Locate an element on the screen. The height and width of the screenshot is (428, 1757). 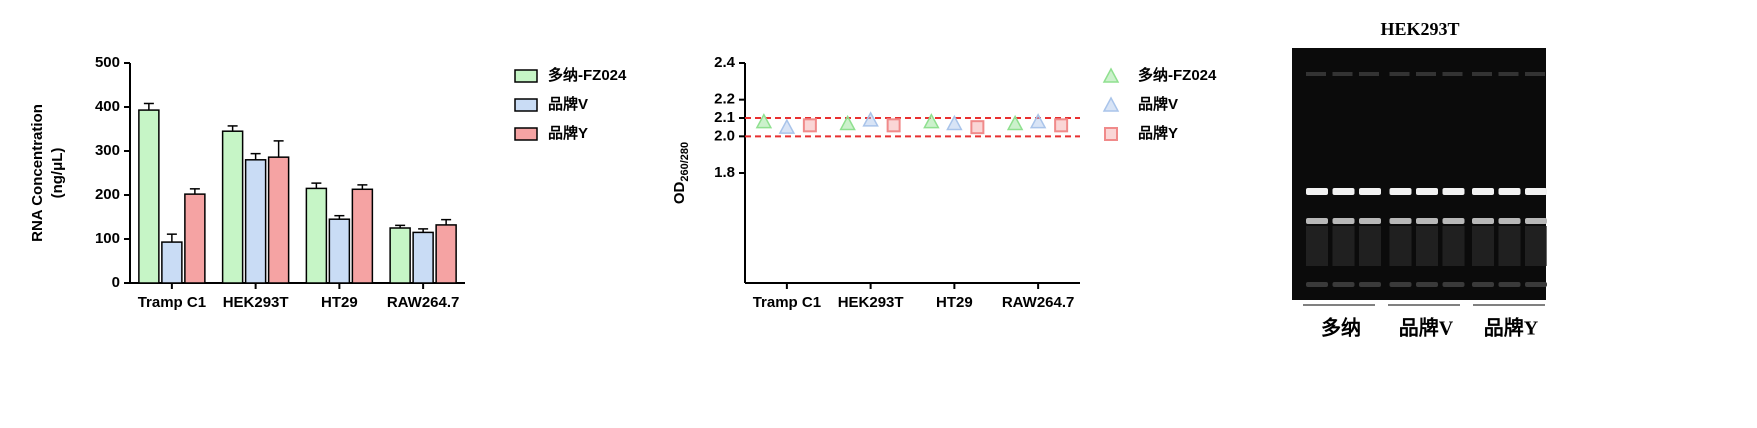
lane-label: 多纳 is located at coordinates (1341, 328).